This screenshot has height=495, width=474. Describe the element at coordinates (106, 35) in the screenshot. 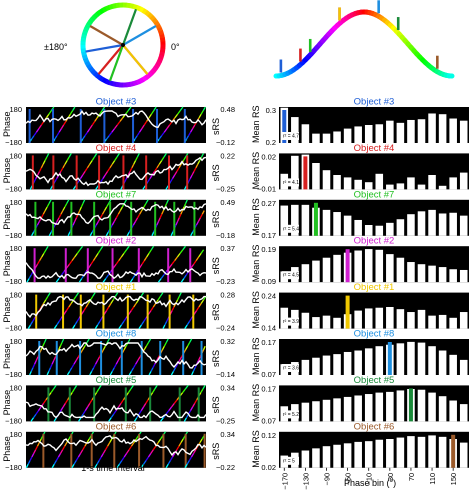

I see `wheel-spoke` at that location.